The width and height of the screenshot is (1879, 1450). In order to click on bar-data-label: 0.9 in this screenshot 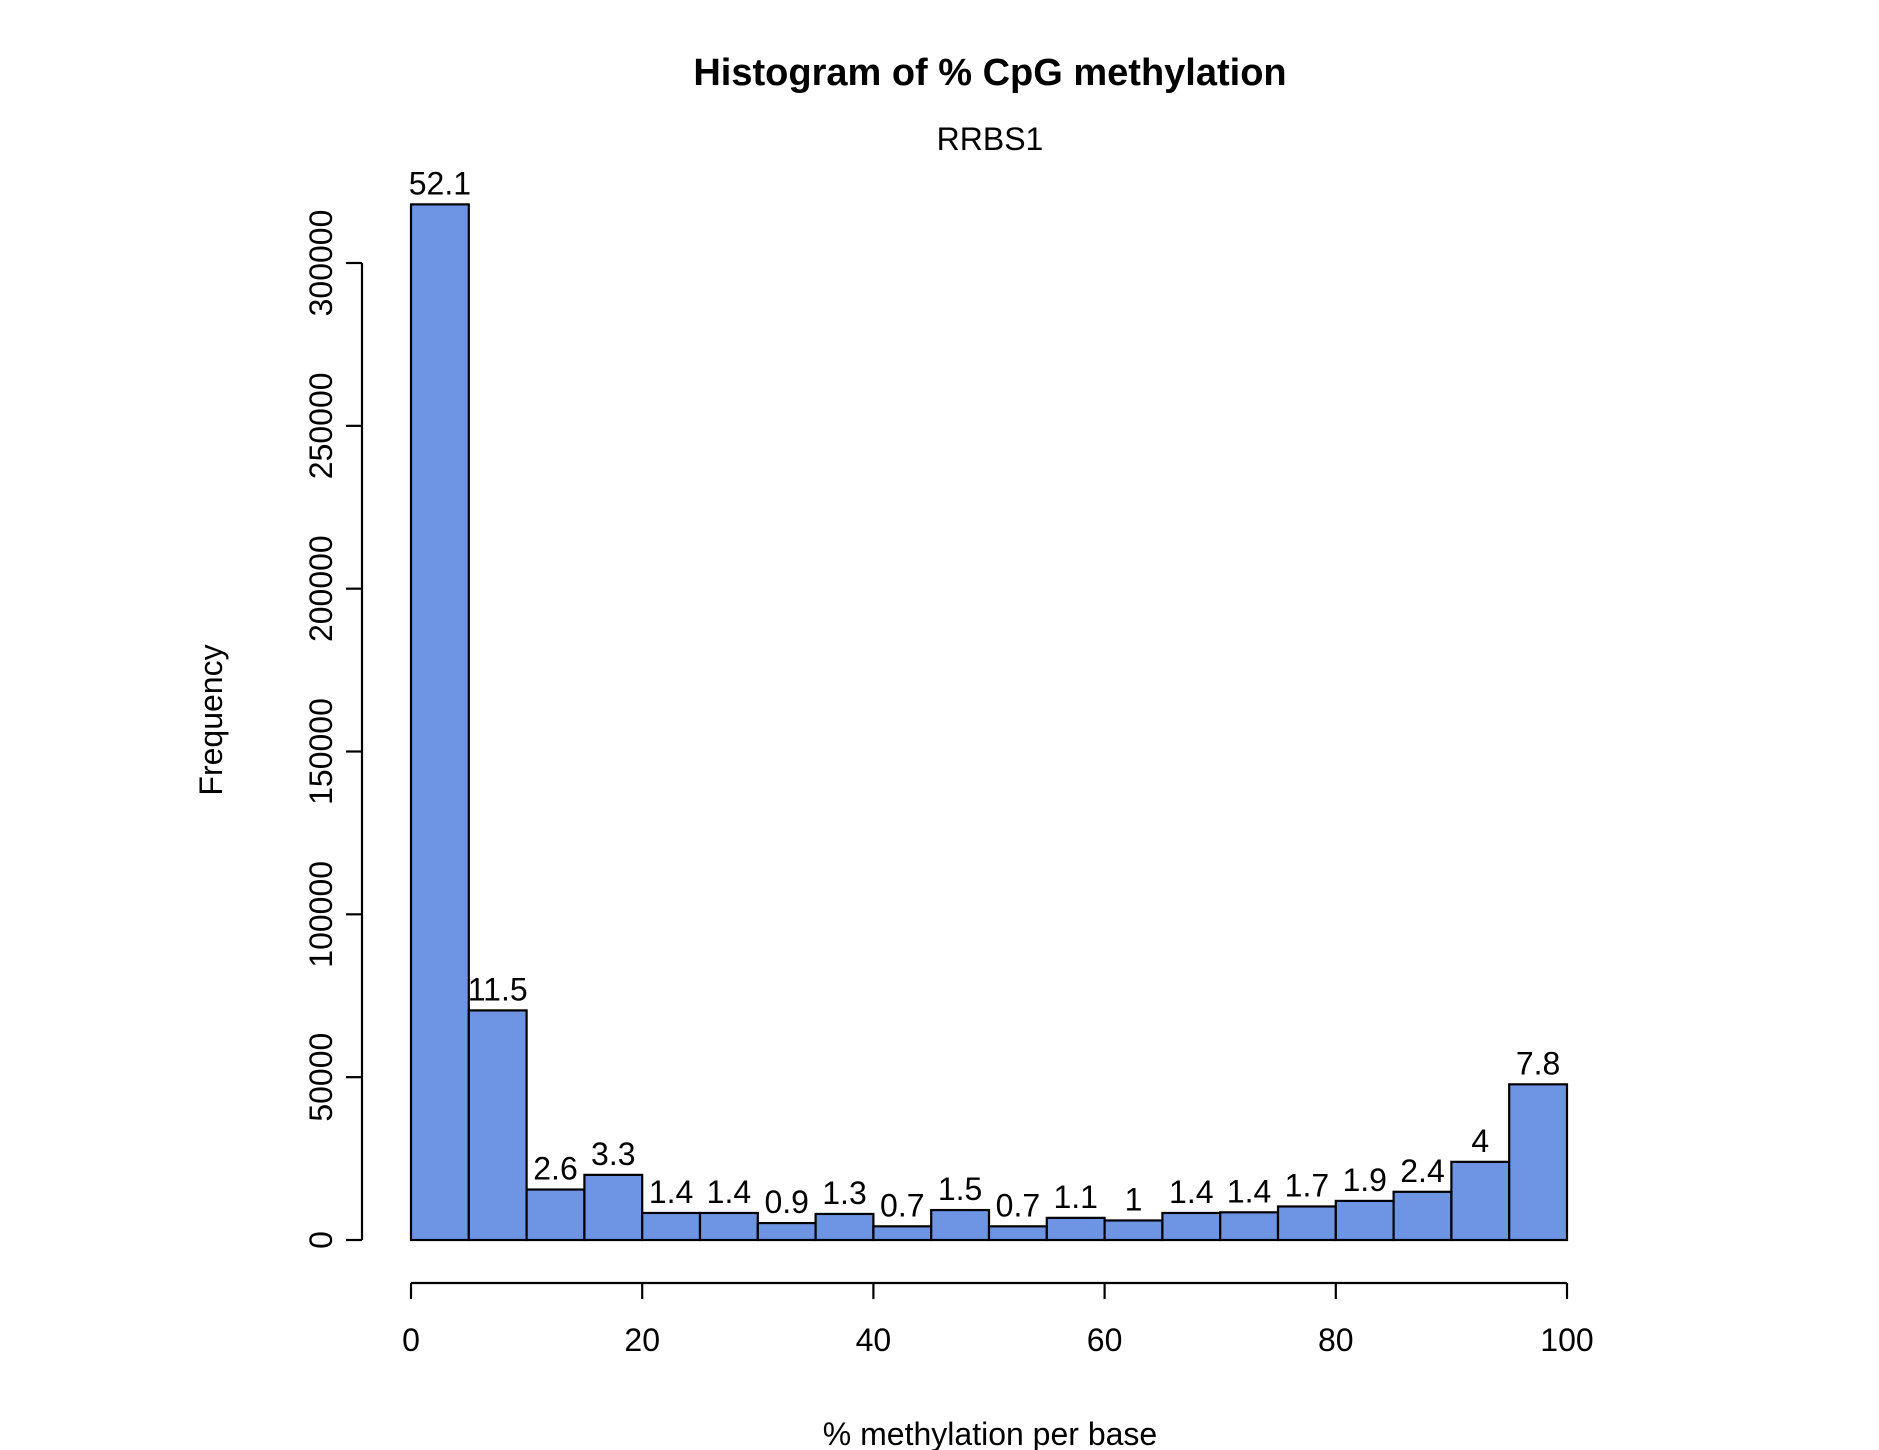, I will do `click(786, 1202)`.